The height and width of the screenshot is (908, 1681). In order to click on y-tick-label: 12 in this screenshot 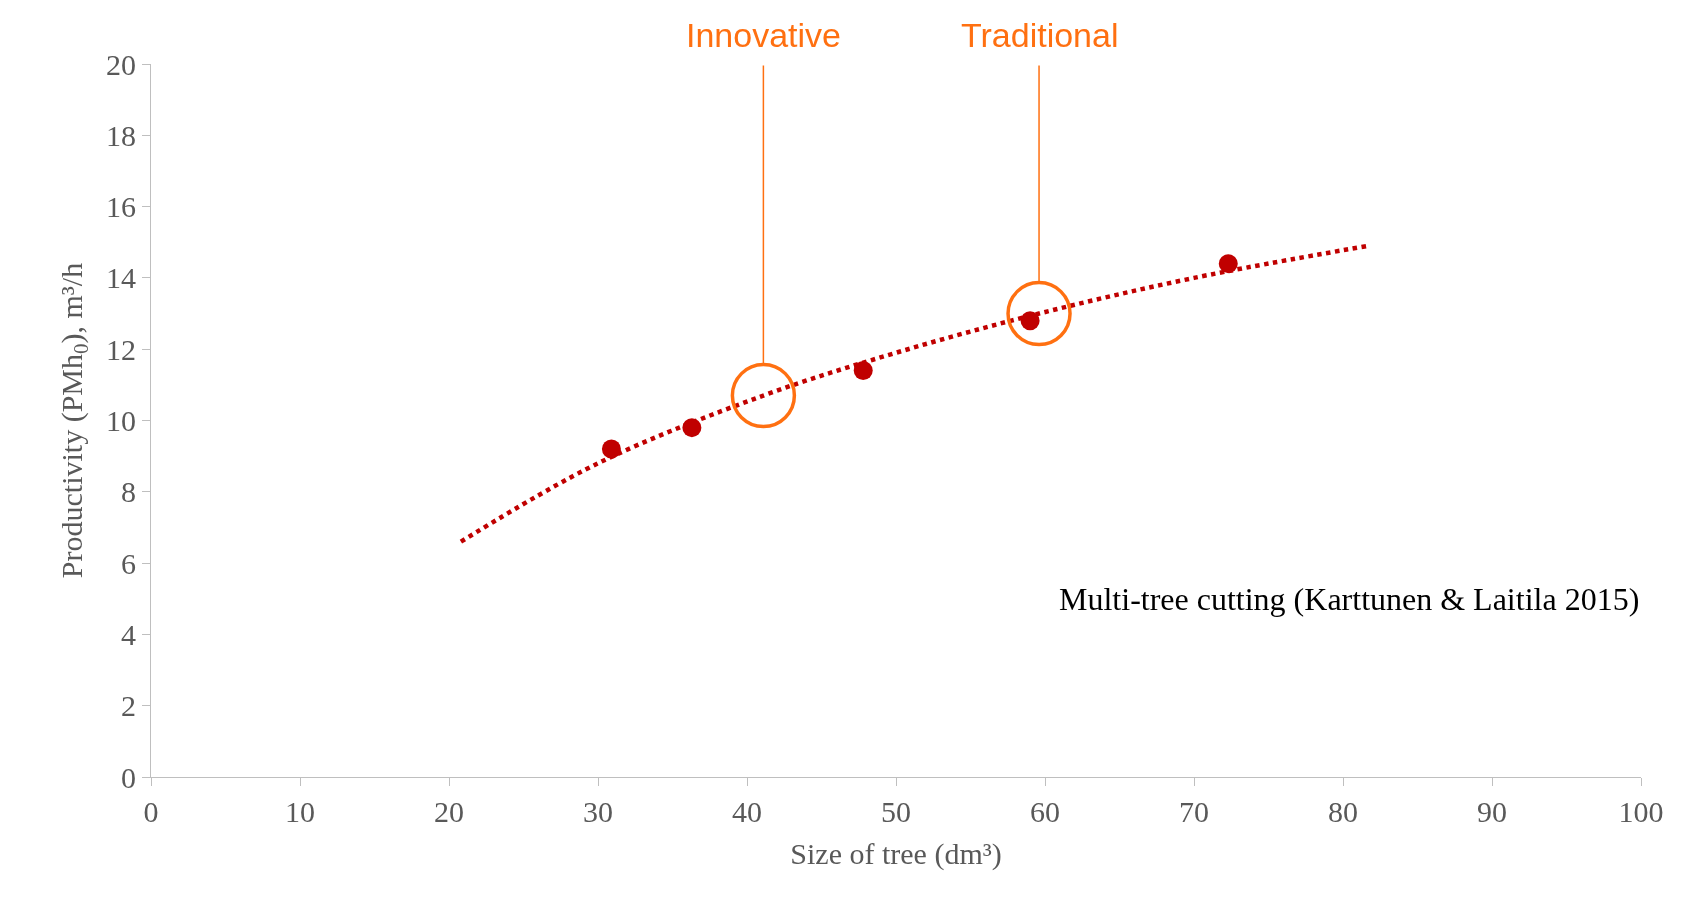, I will do `click(121, 349)`.